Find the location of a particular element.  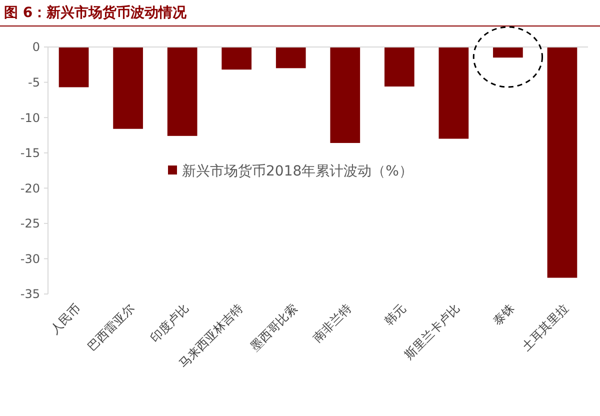

x-tick-label: 巴西雷亚尔 is located at coordinates (111, 327).